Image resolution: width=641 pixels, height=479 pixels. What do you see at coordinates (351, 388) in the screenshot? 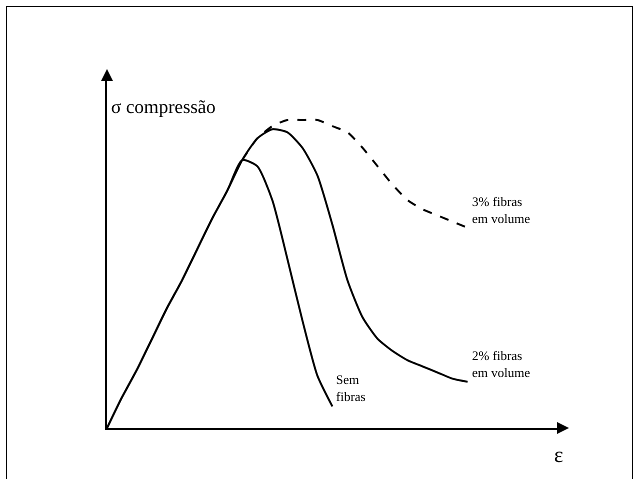
I see `series-label: Sem fibras` at bounding box center [351, 388].